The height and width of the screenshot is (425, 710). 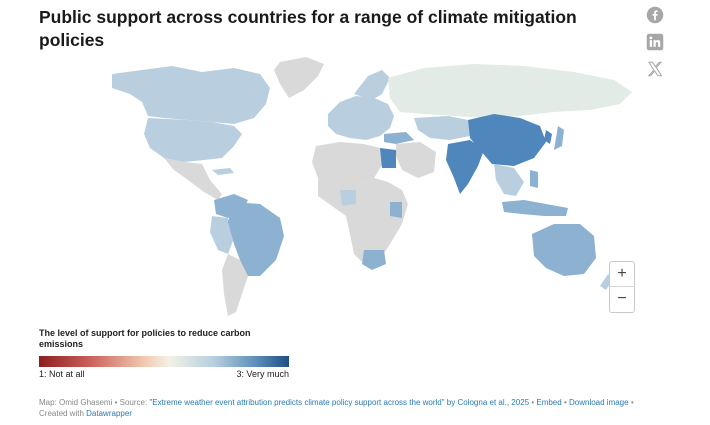 What do you see at coordinates (559, 138) in the screenshot?
I see `region-japan` at bounding box center [559, 138].